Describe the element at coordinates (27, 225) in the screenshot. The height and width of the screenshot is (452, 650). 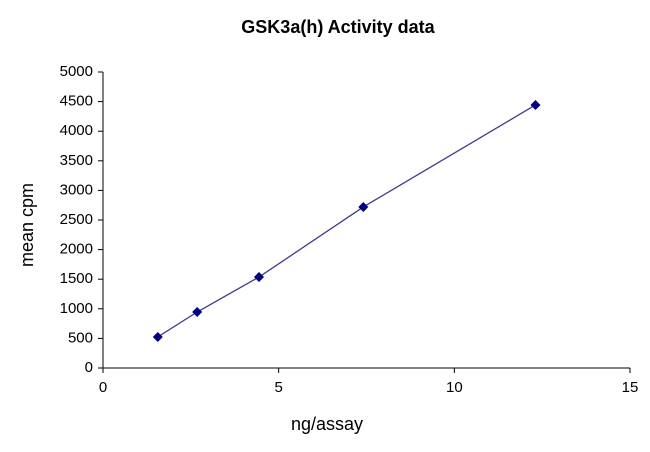
I see `y-axis-label: mean cpm` at that location.